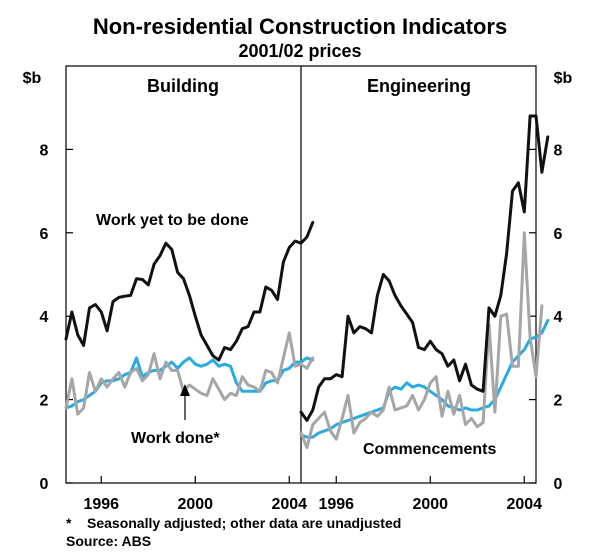  What do you see at coordinates (172, 220) in the screenshot?
I see `annotation-work-yet-to-be-done: Work yet to be done` at bounding box center [172, 220].